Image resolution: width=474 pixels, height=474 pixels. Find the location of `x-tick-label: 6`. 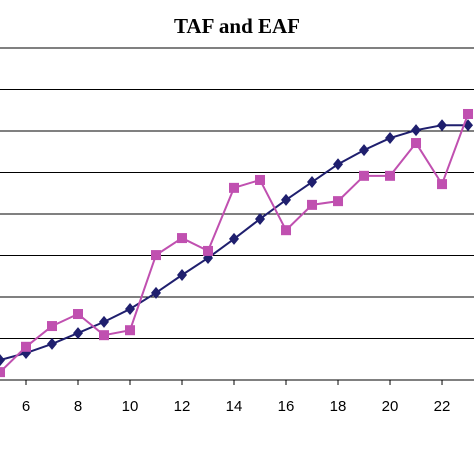

x-tick-label: 6 is located at coordinates (26, 406).